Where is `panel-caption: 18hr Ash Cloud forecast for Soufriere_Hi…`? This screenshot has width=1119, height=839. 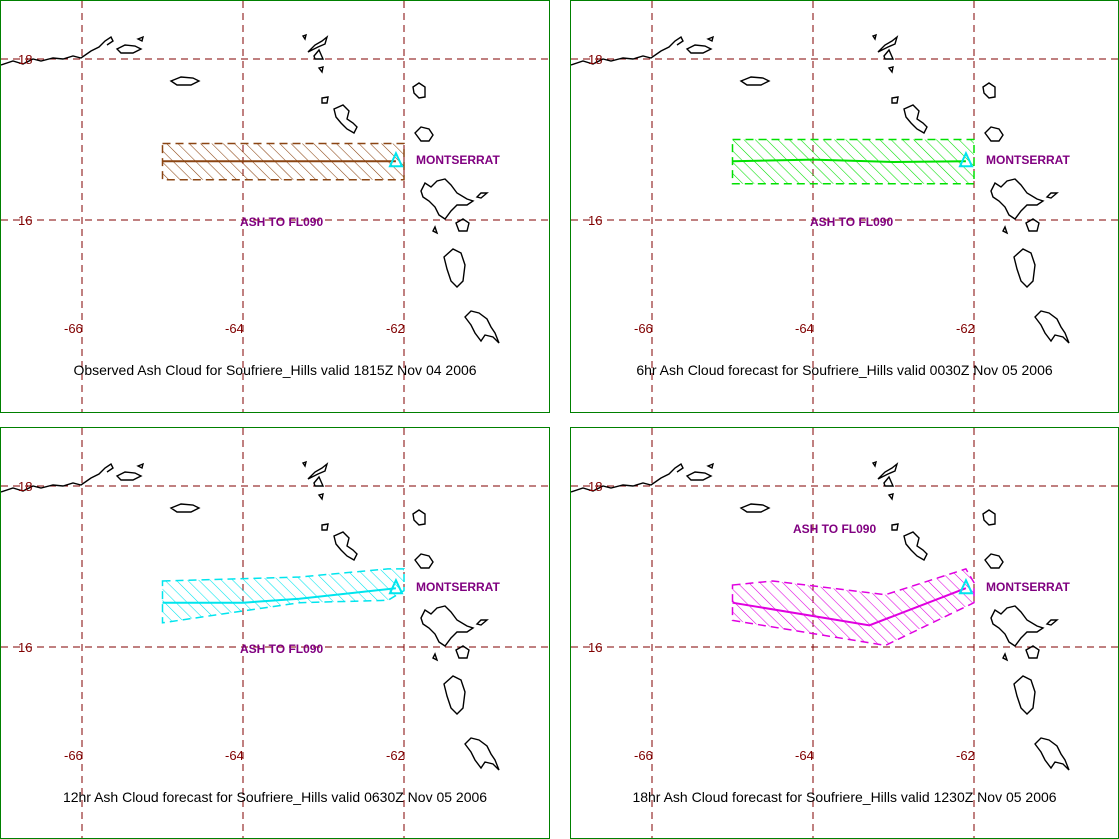
panel-caption: 18hr Ash Cloud forecast for Soufriere_Hi… is located at coordinates (844, 797).